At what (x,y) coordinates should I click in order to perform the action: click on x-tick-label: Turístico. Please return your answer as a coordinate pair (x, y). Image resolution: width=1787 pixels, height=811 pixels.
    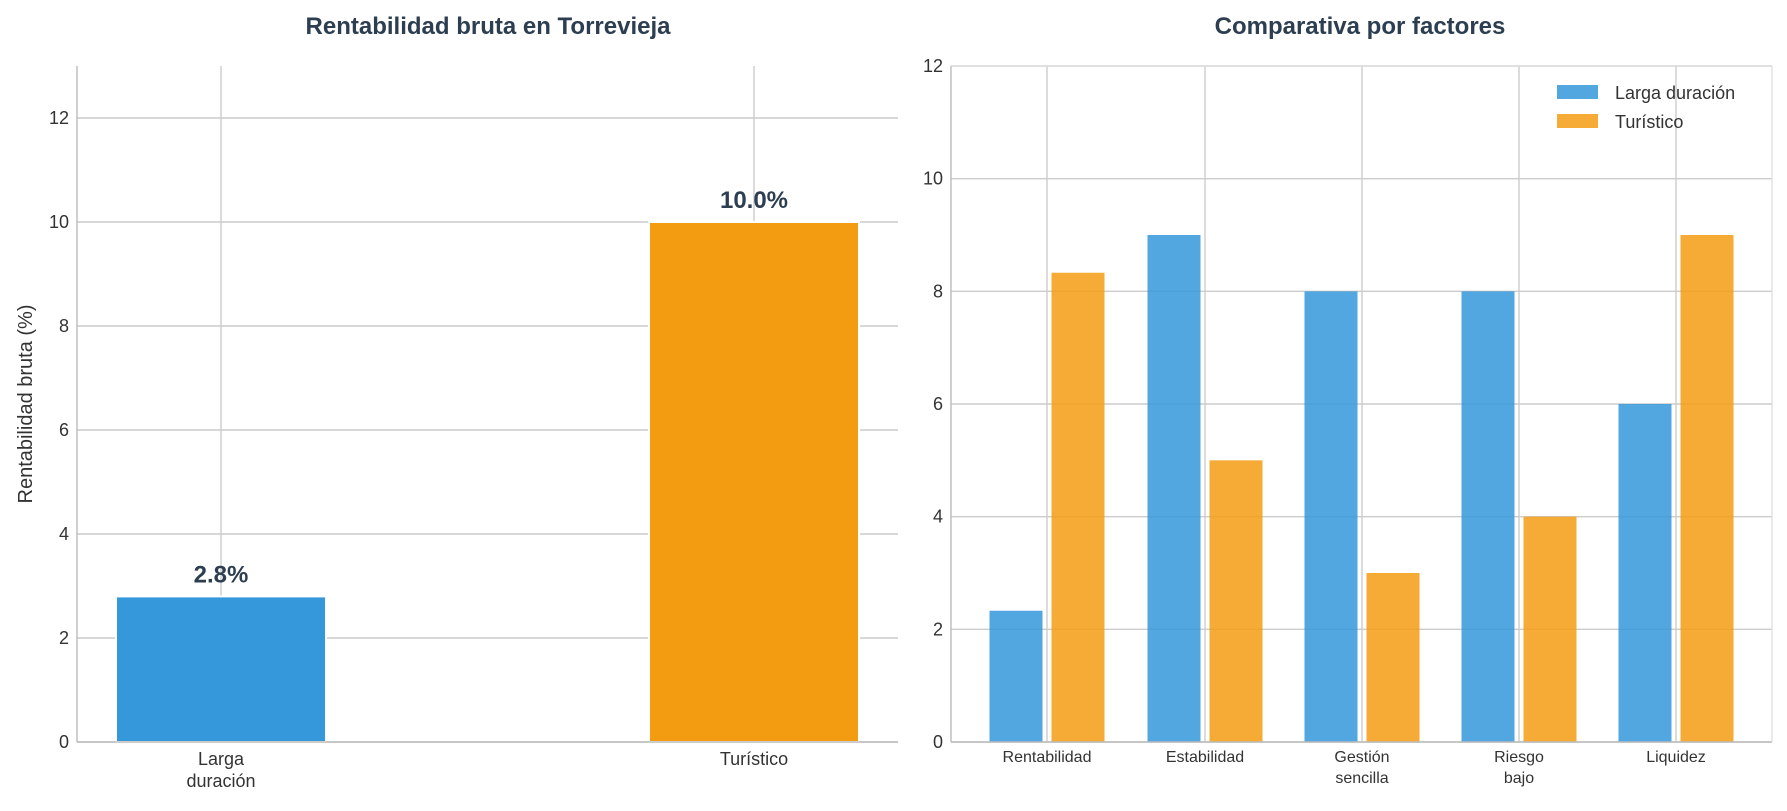
    Looking at the image, I should click on (754, 759).